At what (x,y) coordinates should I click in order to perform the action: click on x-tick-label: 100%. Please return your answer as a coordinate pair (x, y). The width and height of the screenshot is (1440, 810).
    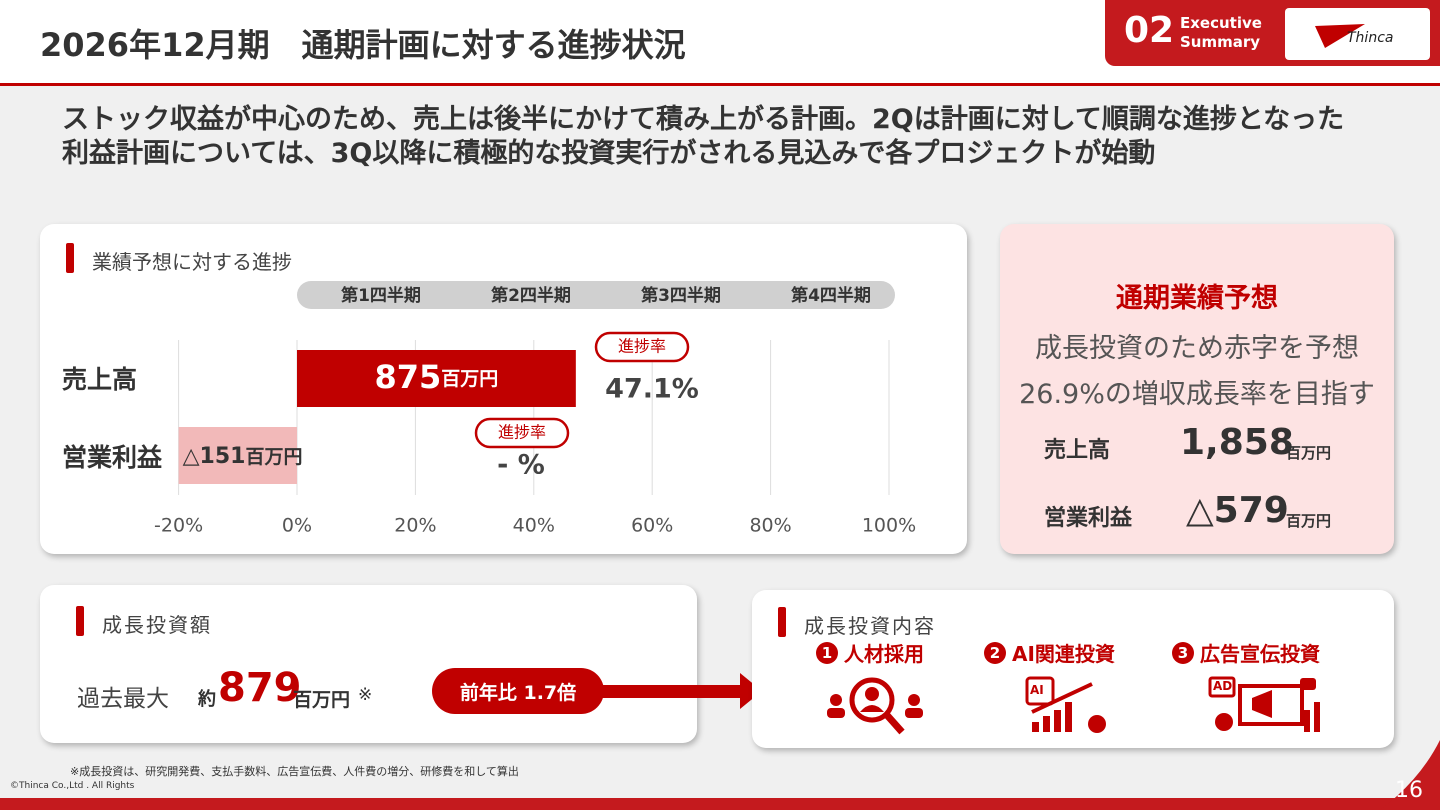
    Looking at the image, I should click on (889, 526).